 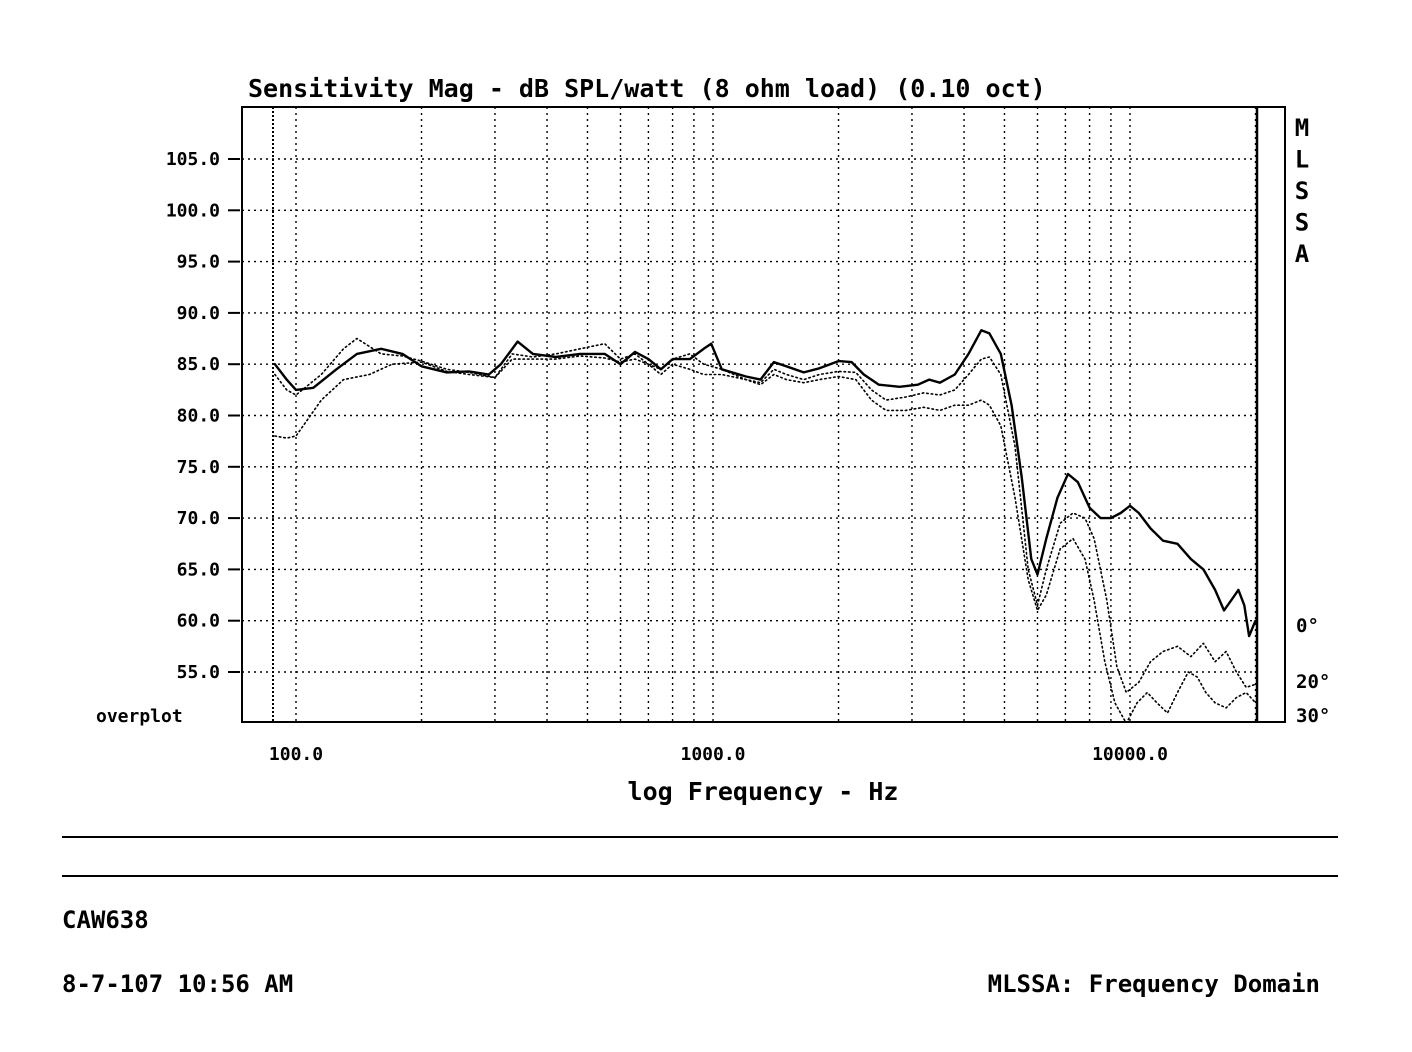 I want to click on y-tick-label: 65.0, so click(x=198, y=569).